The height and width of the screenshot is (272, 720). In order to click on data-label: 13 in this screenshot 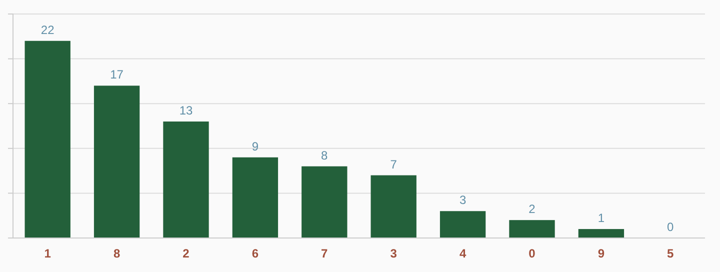, I will do `click(186, 111)`.